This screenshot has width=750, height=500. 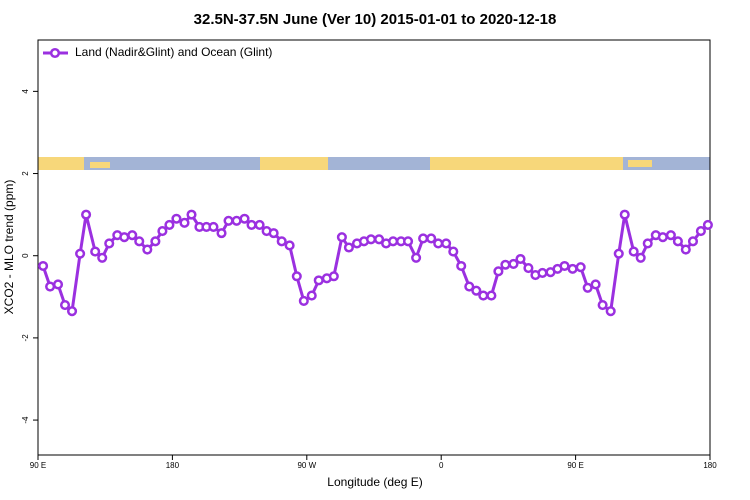 What do you see at coordinates (25, 420) in the screenshot?
I see `y-tick-label: -4` at bounding box center [25, 420].